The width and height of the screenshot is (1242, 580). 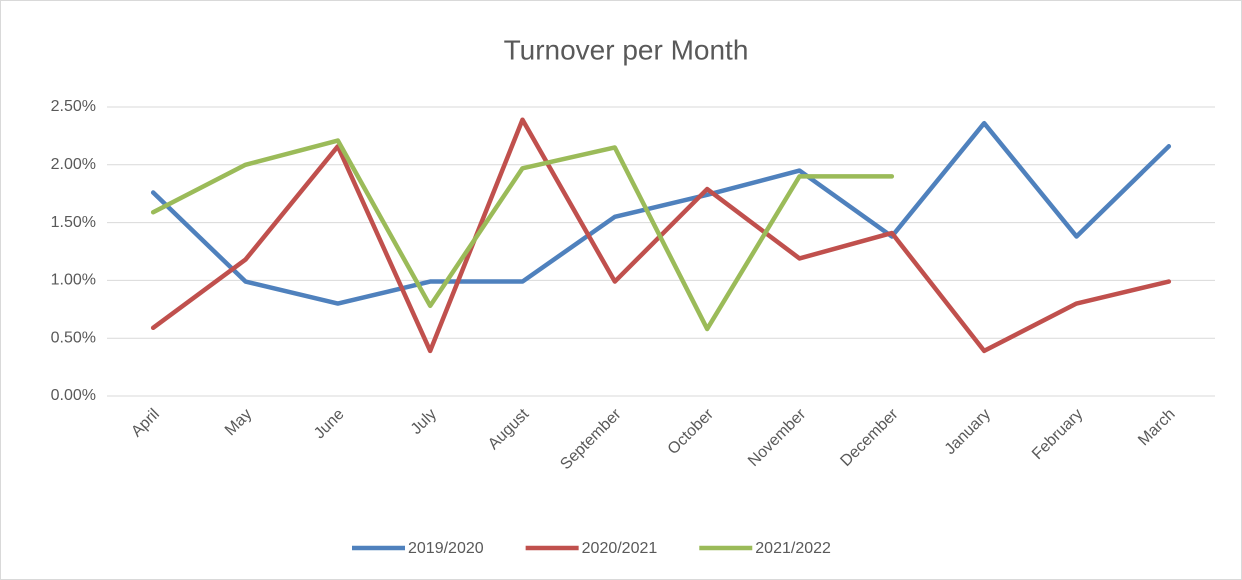 I want to click on legend-label: 2020/2021, so click(x=620, y=548).